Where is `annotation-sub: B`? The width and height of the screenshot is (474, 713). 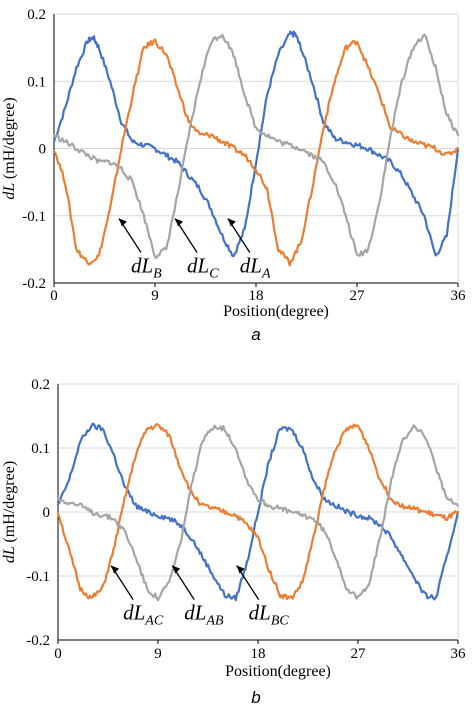
annotation-sub: B is located at coordinates (157, 273).